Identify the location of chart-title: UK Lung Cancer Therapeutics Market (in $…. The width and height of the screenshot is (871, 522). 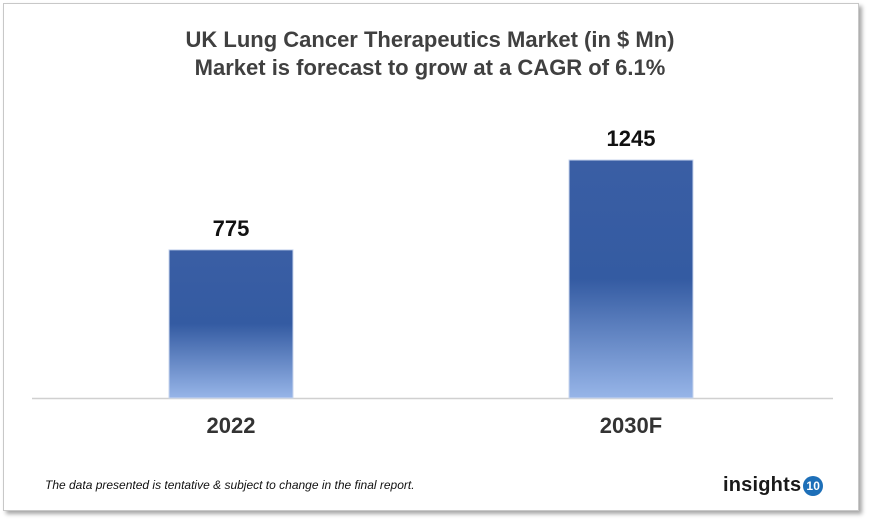
(430, 39).